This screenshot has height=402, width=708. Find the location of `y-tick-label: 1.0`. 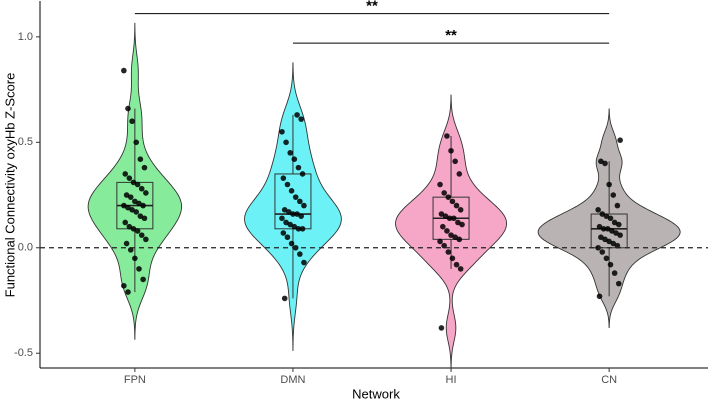

y-tick-label: 1.0 is located at coordinates (25, 37).